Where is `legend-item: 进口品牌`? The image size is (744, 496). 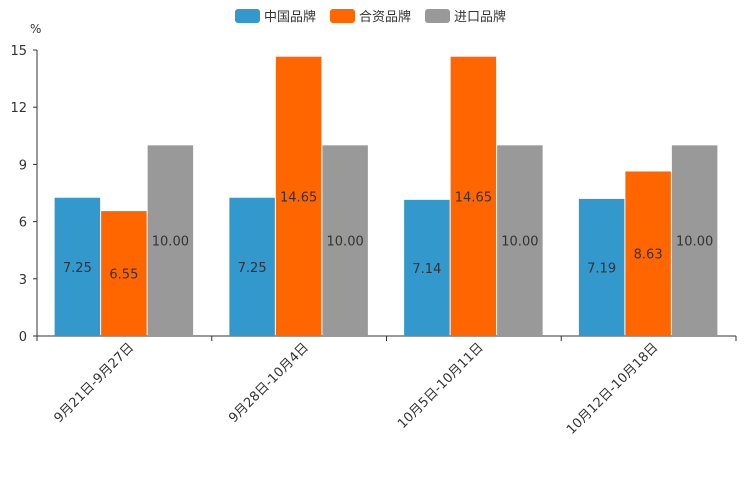 legend-item: 进口品牌 is located at coordinates (465, 17).